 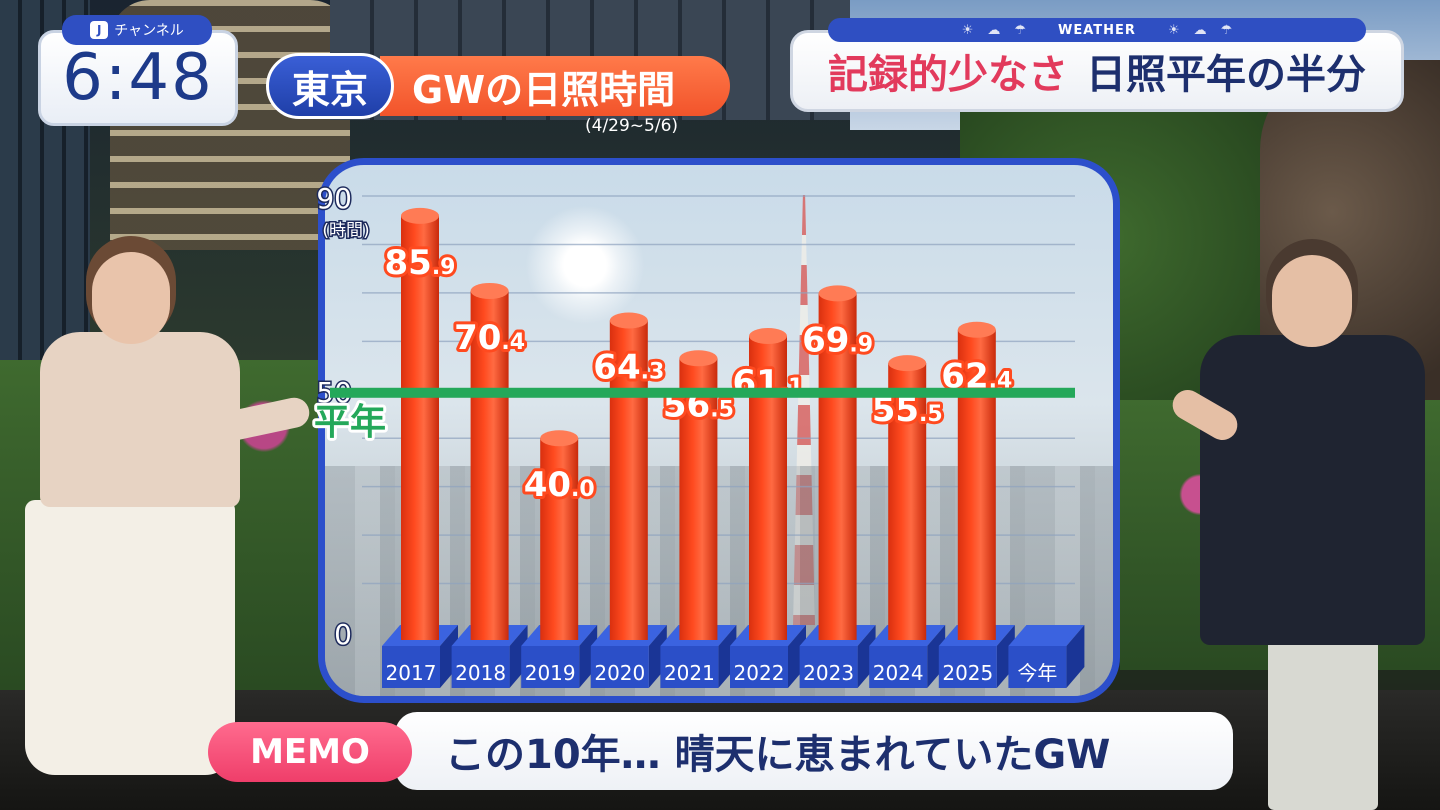 I want to click on data-label: 69.9, so click(x=837, y=340).